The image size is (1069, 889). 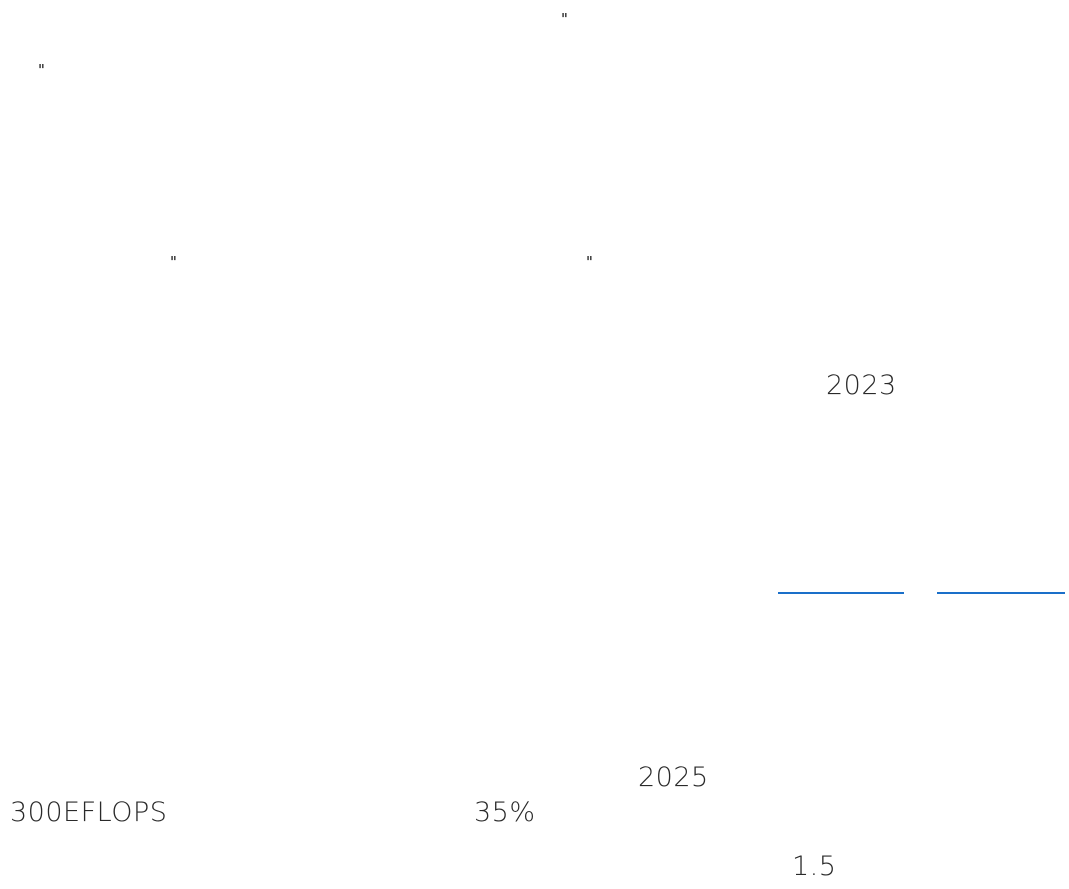 I want to click on year-2023-text: 2023, so click(x=861, y=385).